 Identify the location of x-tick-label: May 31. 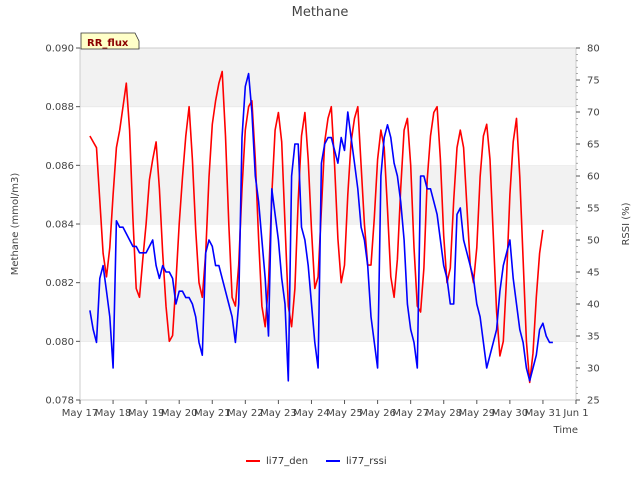
(543, 413).